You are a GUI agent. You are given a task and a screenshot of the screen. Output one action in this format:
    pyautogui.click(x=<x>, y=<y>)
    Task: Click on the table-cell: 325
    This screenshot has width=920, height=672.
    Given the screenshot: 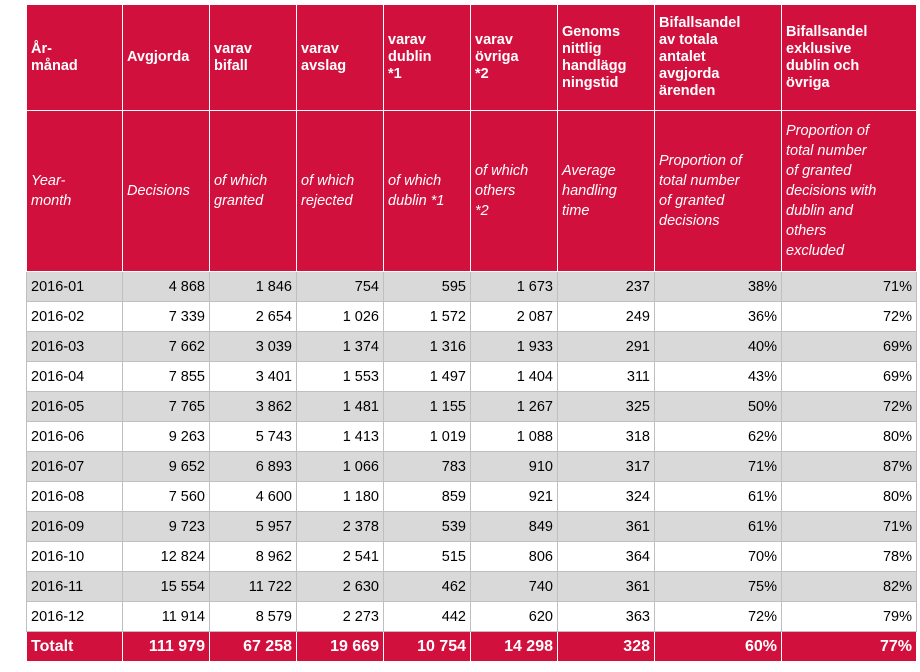 What is the action you would take?
    pyautogui.click(x=606, y=406)
    